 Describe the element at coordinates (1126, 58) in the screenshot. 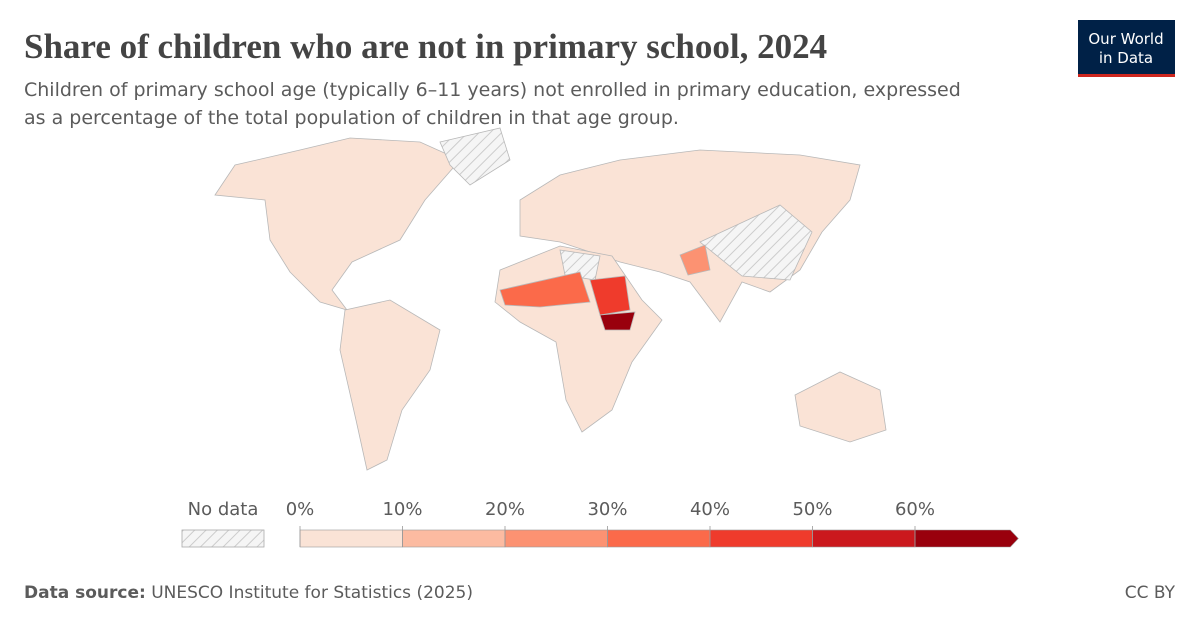

I see `logo-text: in Data` at that location.